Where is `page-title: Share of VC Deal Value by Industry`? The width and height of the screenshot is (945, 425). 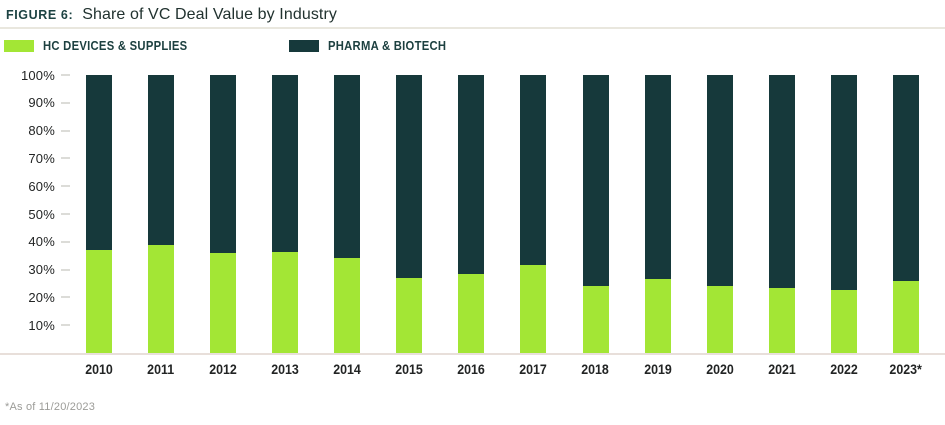
page-title: Share of VC Deal Value by Industry is located at coordinates (210, 14).